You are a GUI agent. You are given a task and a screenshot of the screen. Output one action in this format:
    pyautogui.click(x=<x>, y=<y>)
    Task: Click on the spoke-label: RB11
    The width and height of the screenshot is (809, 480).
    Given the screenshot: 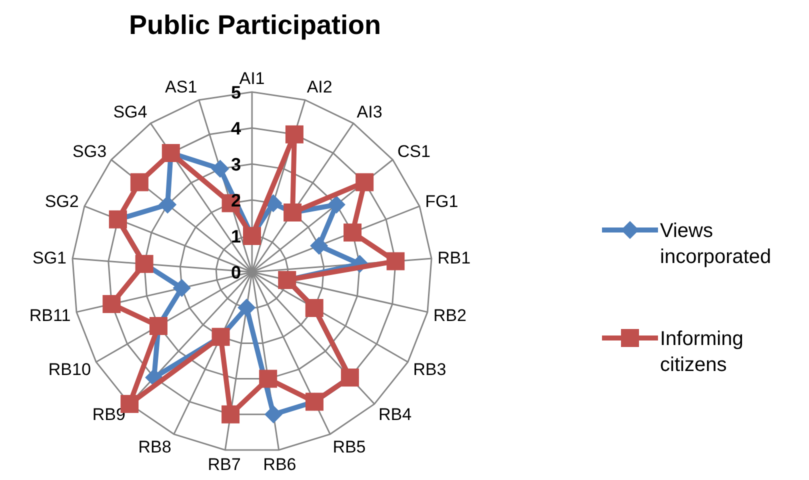 What is the action you would take?
    pyautogui.click(x=50, y=316)
    